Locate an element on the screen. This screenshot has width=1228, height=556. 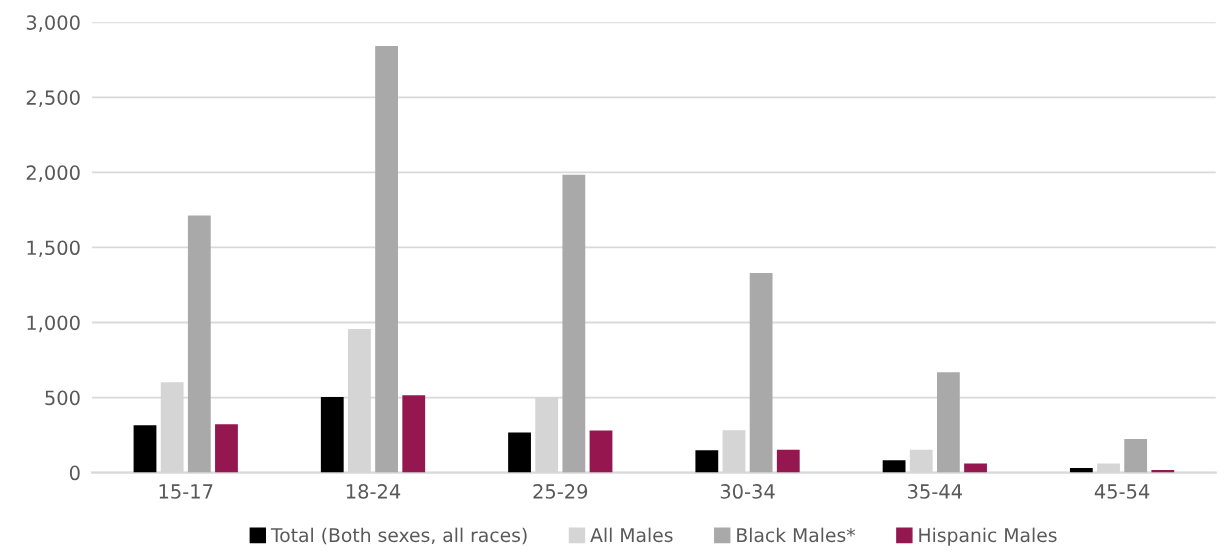
y-tick-label: 1,500 is located at coordinates (53, 249).